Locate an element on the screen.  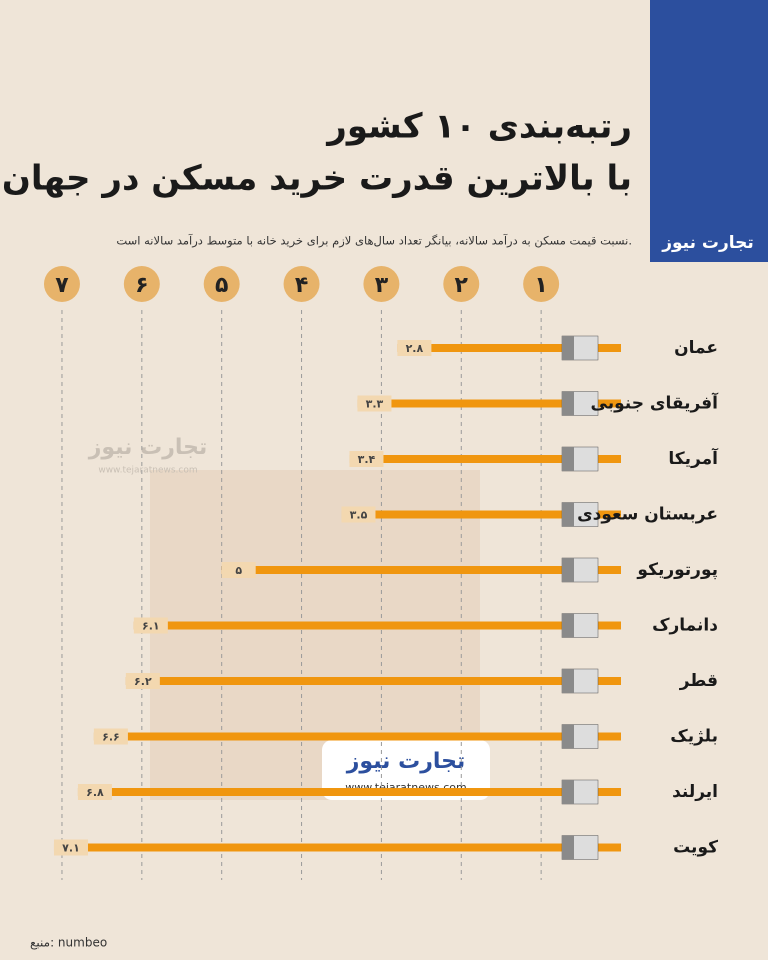
x-tick-label: ۳ is located at coordinates (382, 285).